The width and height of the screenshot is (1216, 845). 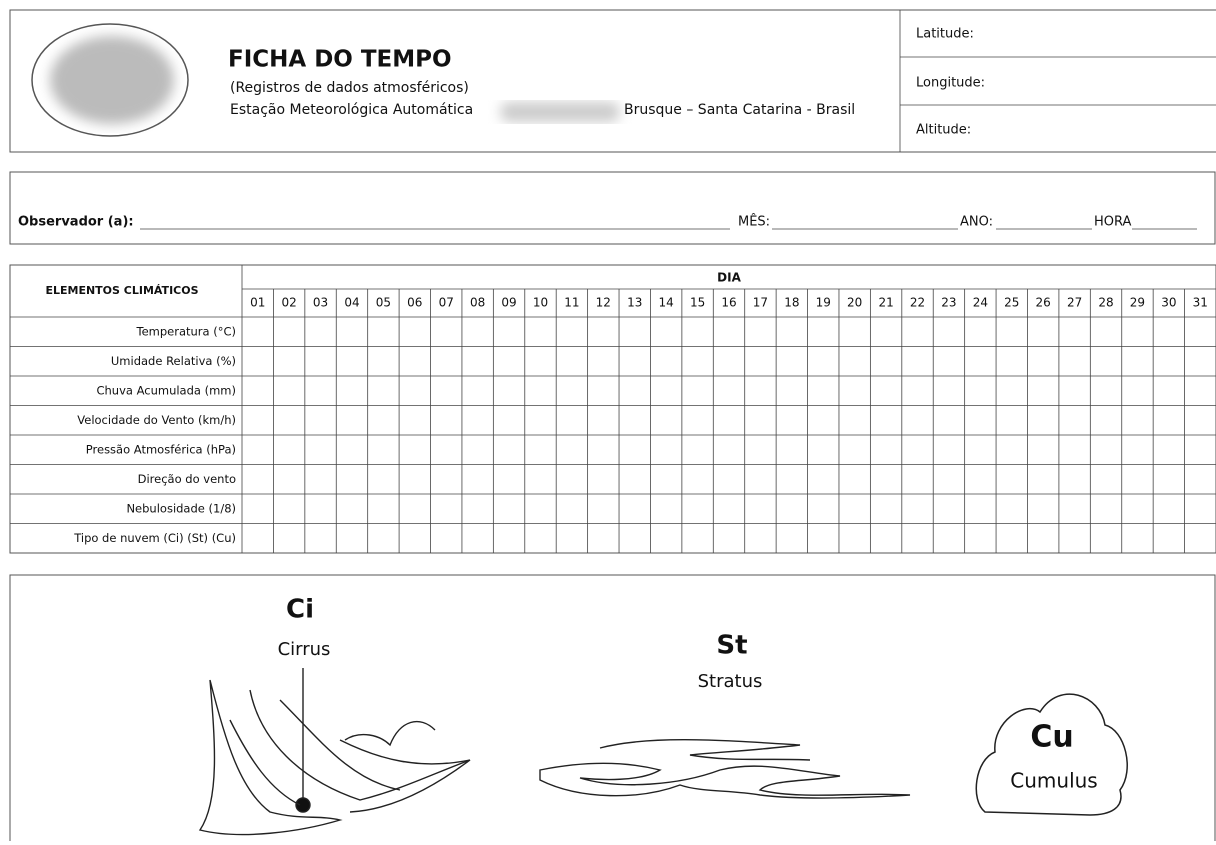 I want to click on day-label: 02, so click(x=288, y=303).